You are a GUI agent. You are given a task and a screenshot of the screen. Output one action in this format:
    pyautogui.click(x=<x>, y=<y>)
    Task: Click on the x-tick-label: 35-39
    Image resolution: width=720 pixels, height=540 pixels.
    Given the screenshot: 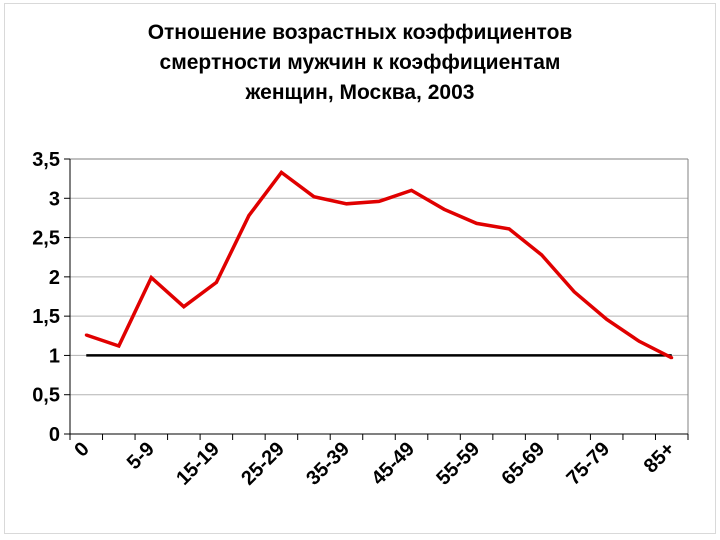 What is the action you would take?
    pyautogui.click(x=328, y=464)
    